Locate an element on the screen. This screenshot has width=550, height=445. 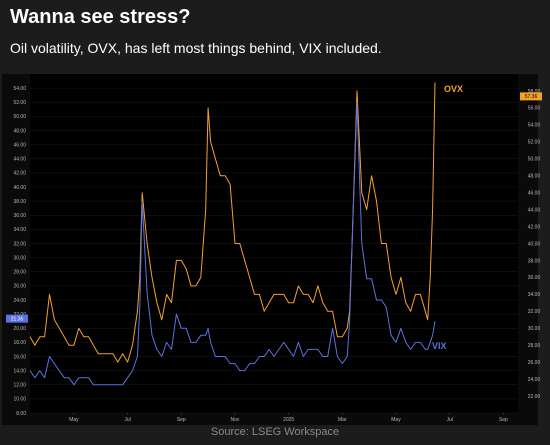
right-axis-tick-label: 32.00 is located at coordinates (534, 312).